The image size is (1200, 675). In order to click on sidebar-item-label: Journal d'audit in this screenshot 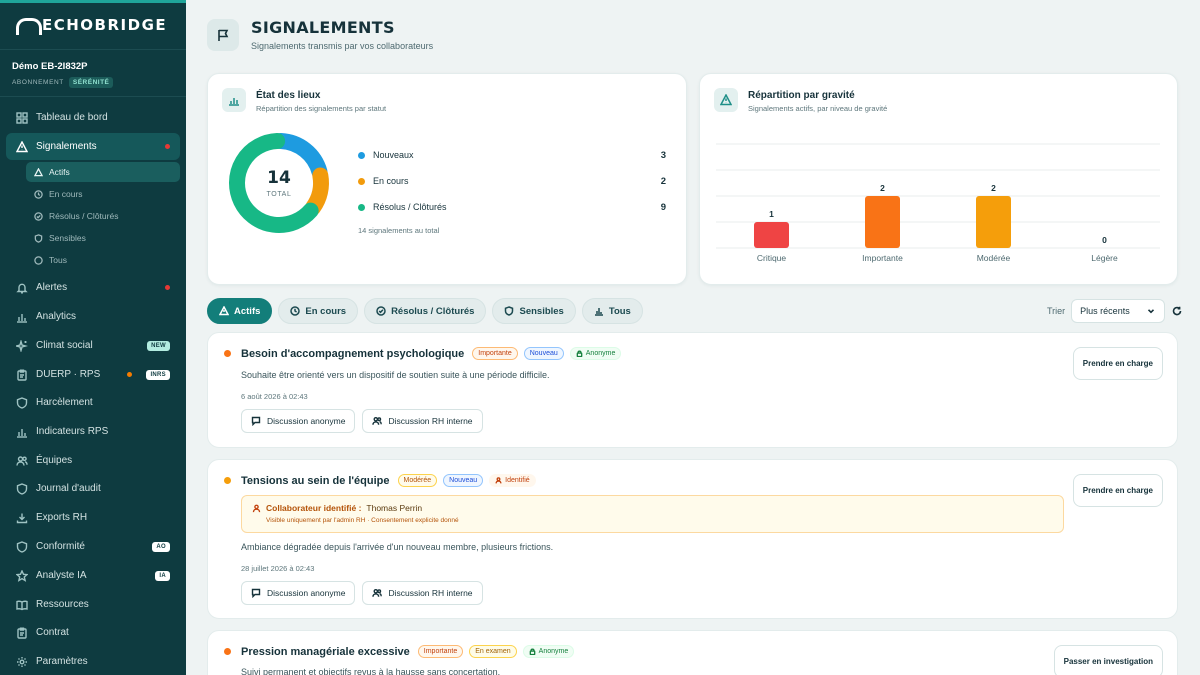, I will do `click(68, 488)`.